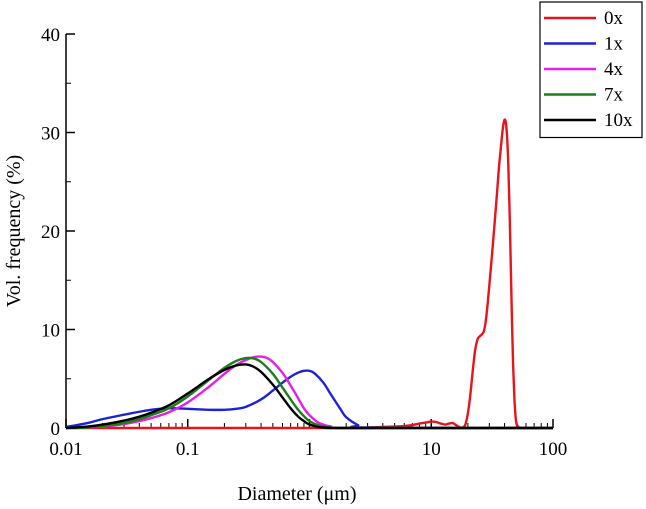 This screenshot has height=509, width=646. I want to click on x-axis-ticks: 0.01 0.1 1 10 100, so click(308, 439).